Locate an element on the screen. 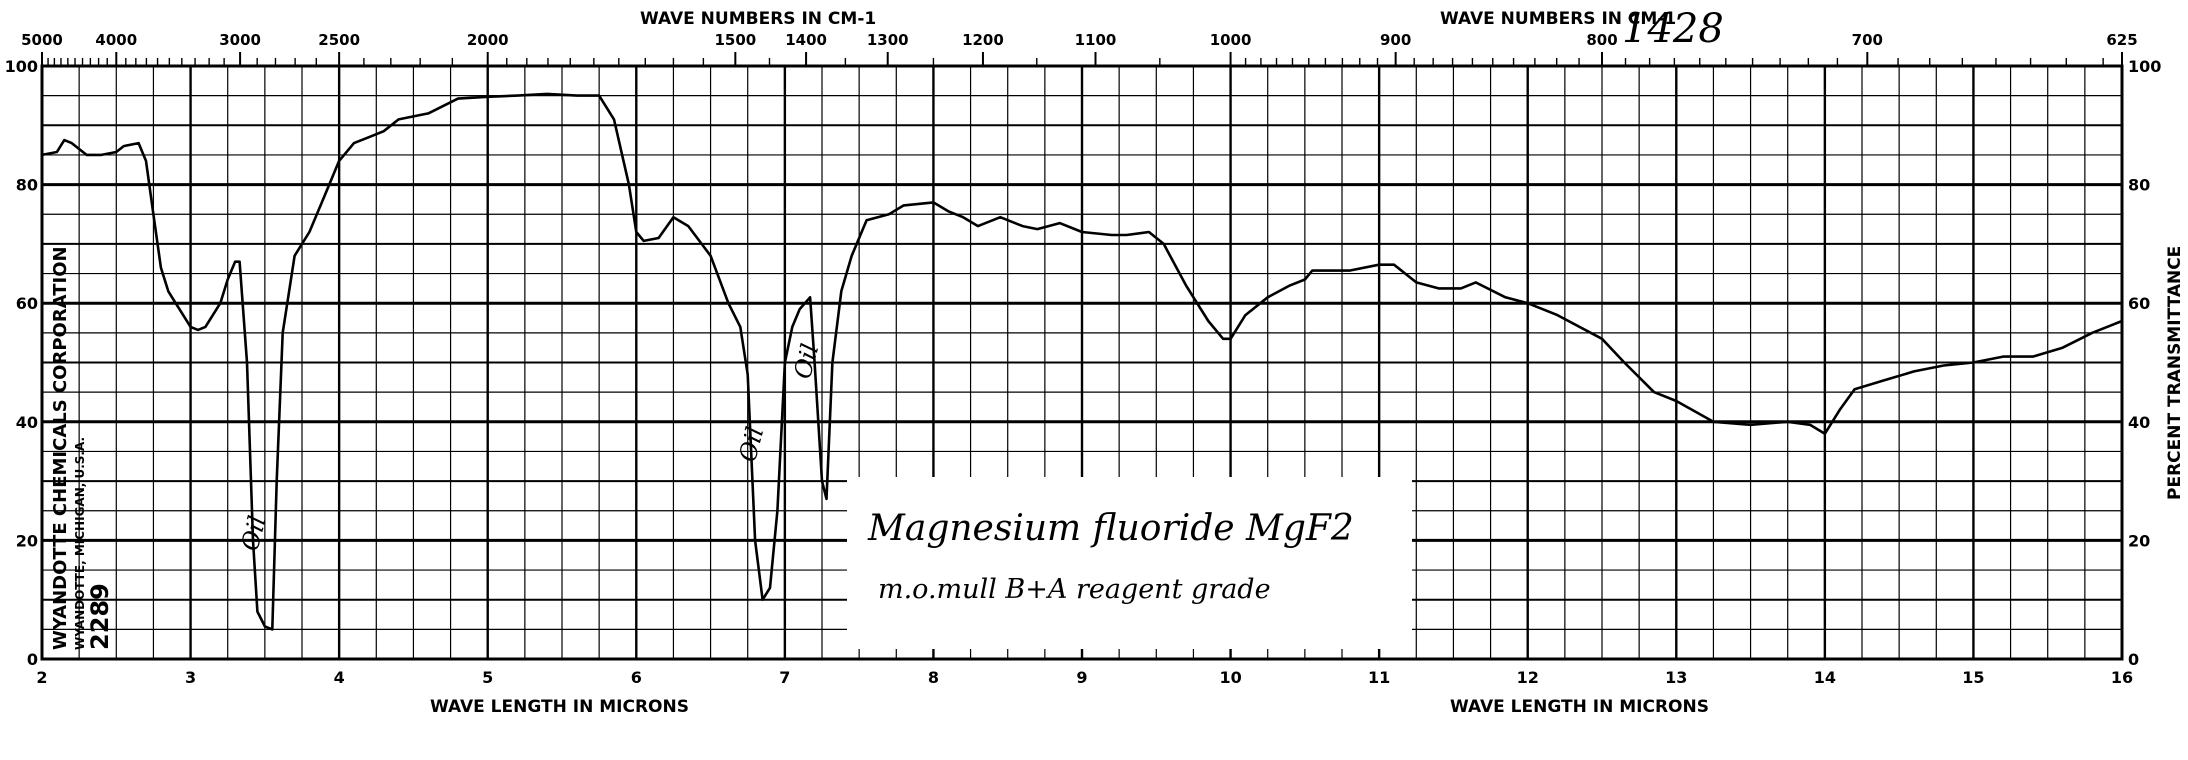  wavenumber-tick-label: 1200 is located at coordinates (983, 40).